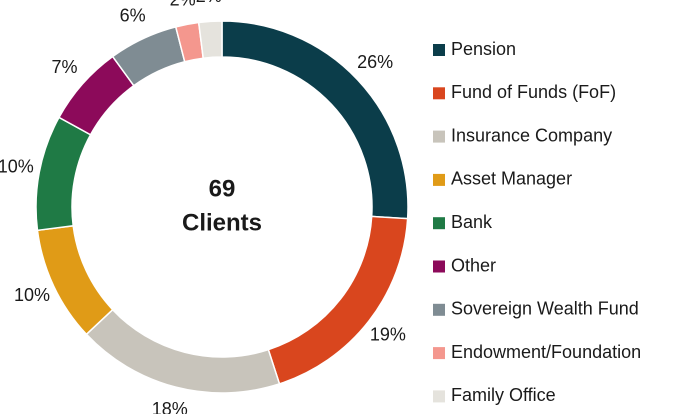 The height and width of the screenshot is (414, 679). I want to click on value-label: 19%, so click(388, 334).